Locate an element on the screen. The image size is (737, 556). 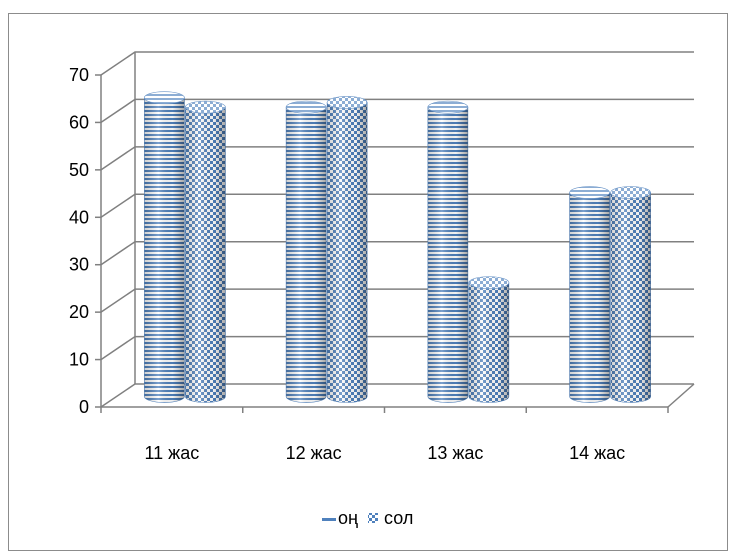
y-tick-label: 60 is located at coordinates (79, 122).